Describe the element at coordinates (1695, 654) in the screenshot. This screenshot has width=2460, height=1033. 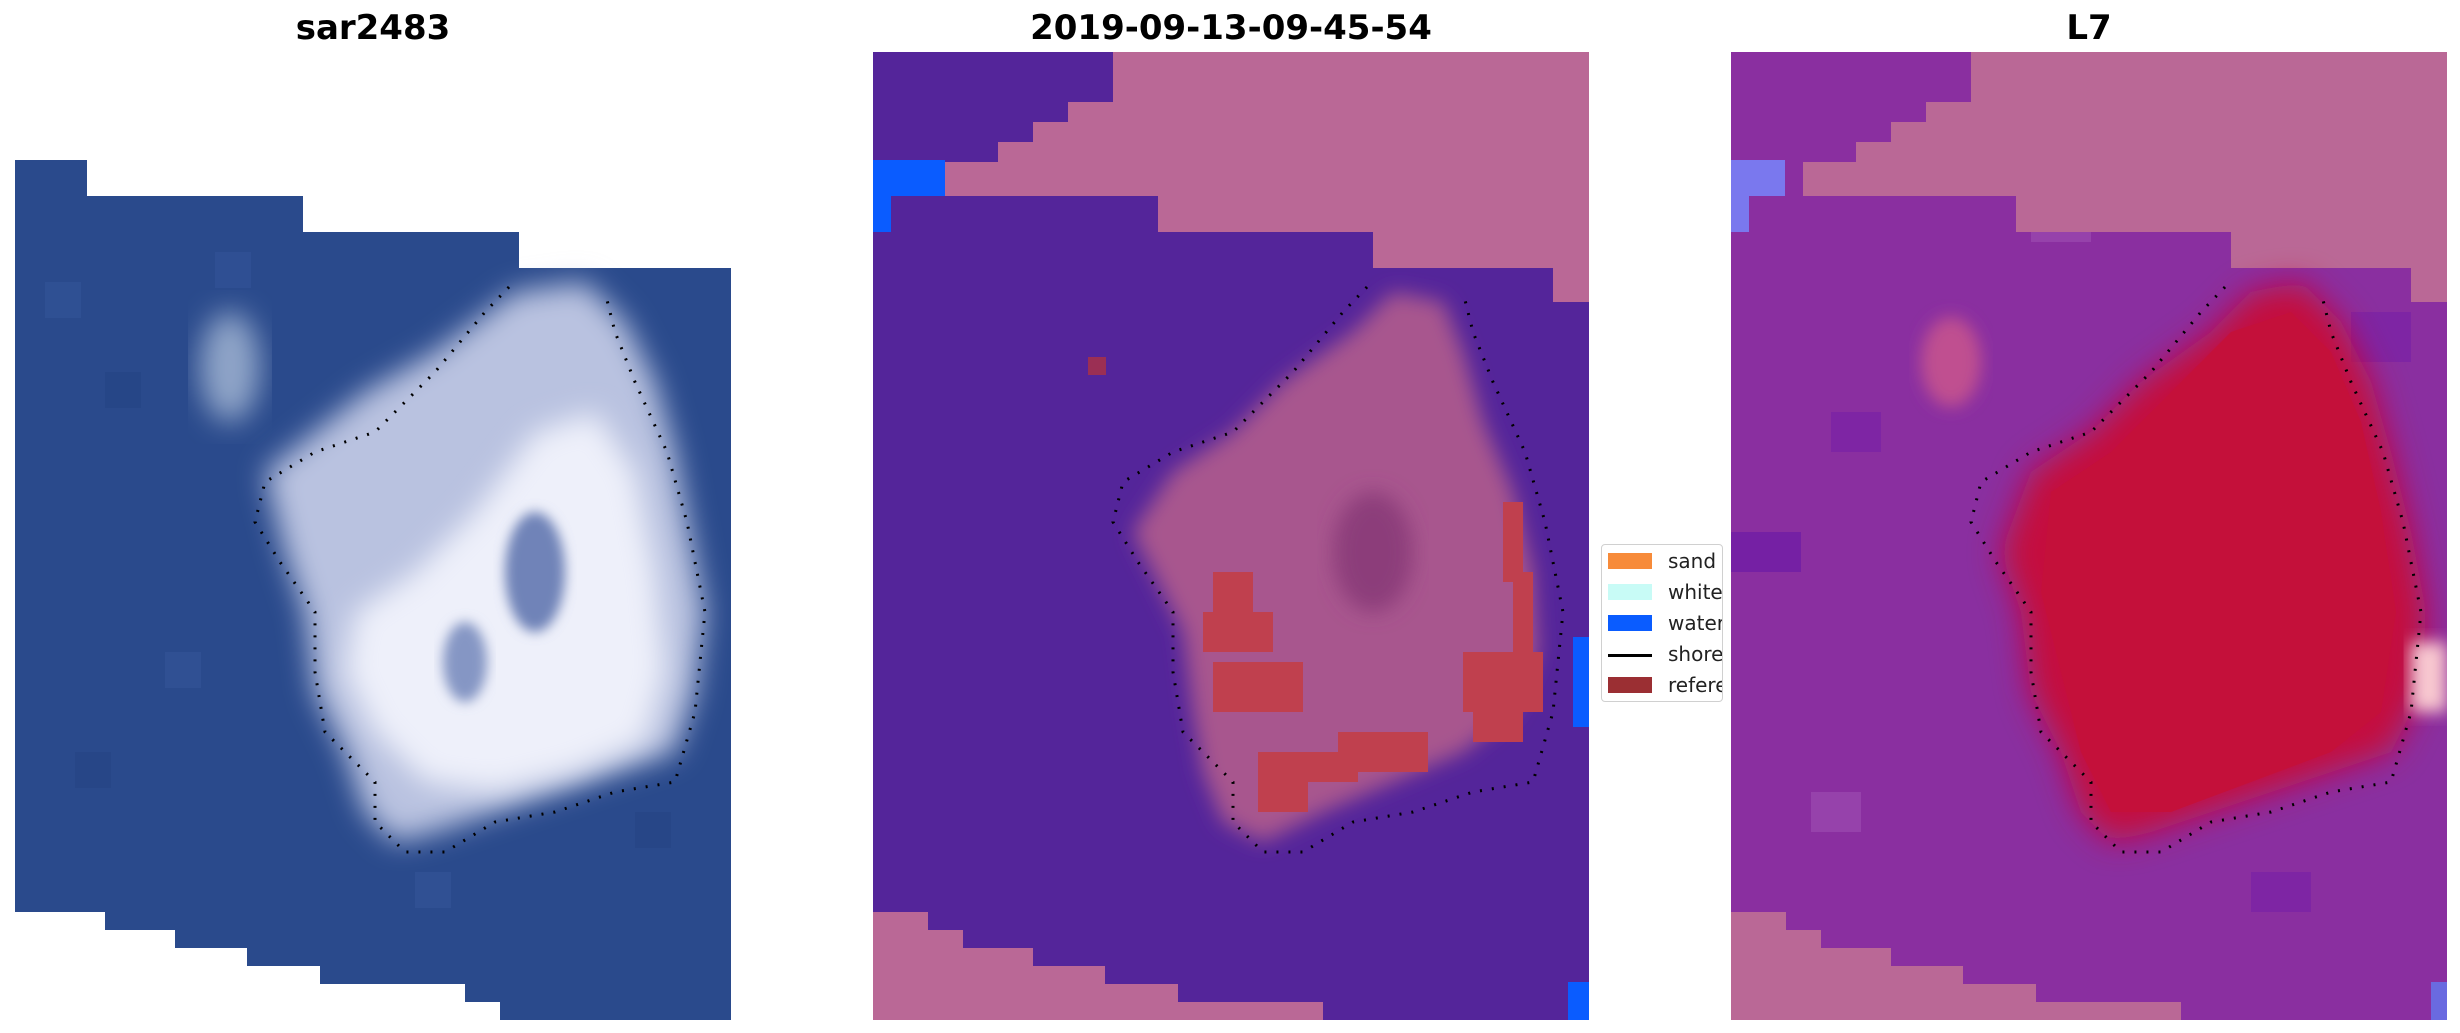
I see `legend-label: shoreline` at that location.